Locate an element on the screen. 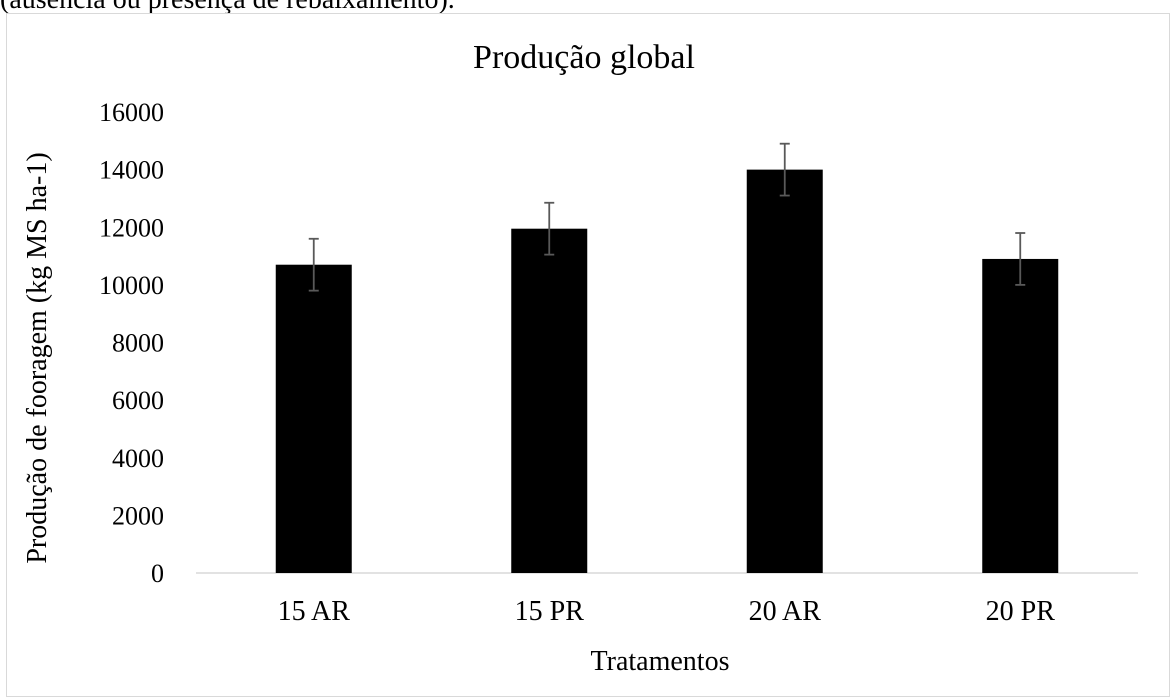  y-tick-label: 10000 is located at coordinates (131, 285).